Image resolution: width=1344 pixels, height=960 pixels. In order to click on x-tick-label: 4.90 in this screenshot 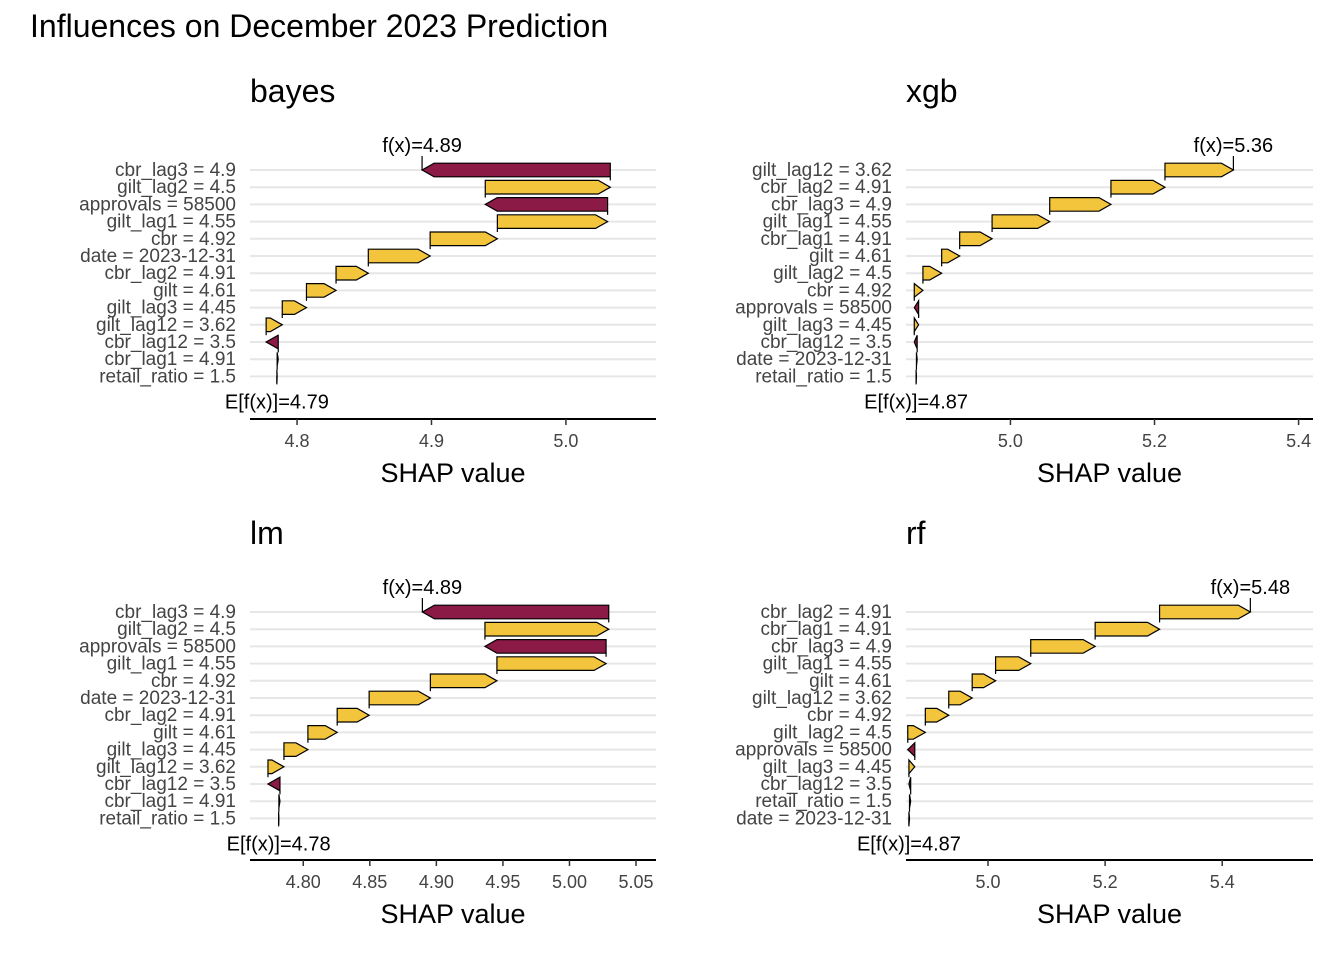, I will do `click(436, 882)`.